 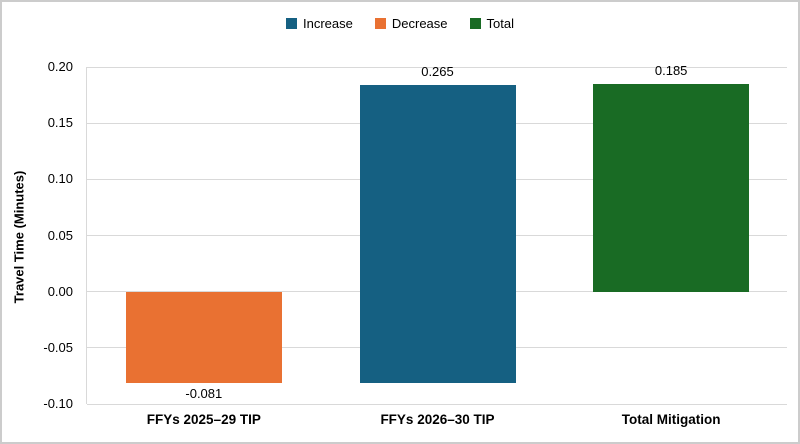 I want to click on data-label-increase: 0.265, so click(x=437, y=71).